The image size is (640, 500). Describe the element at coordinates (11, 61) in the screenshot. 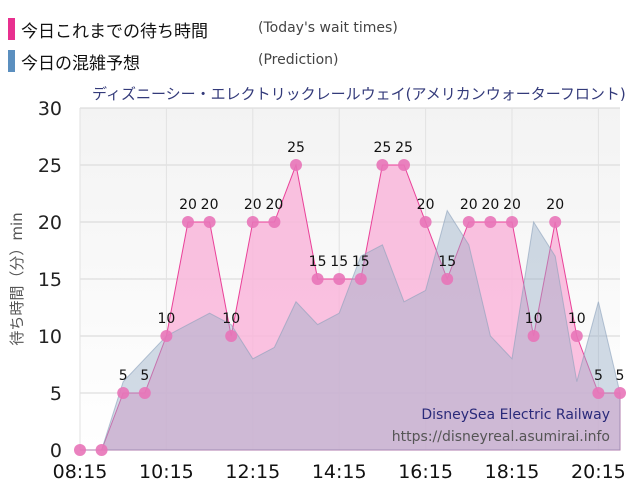

I see `legend-swatch-prediction` at that location.